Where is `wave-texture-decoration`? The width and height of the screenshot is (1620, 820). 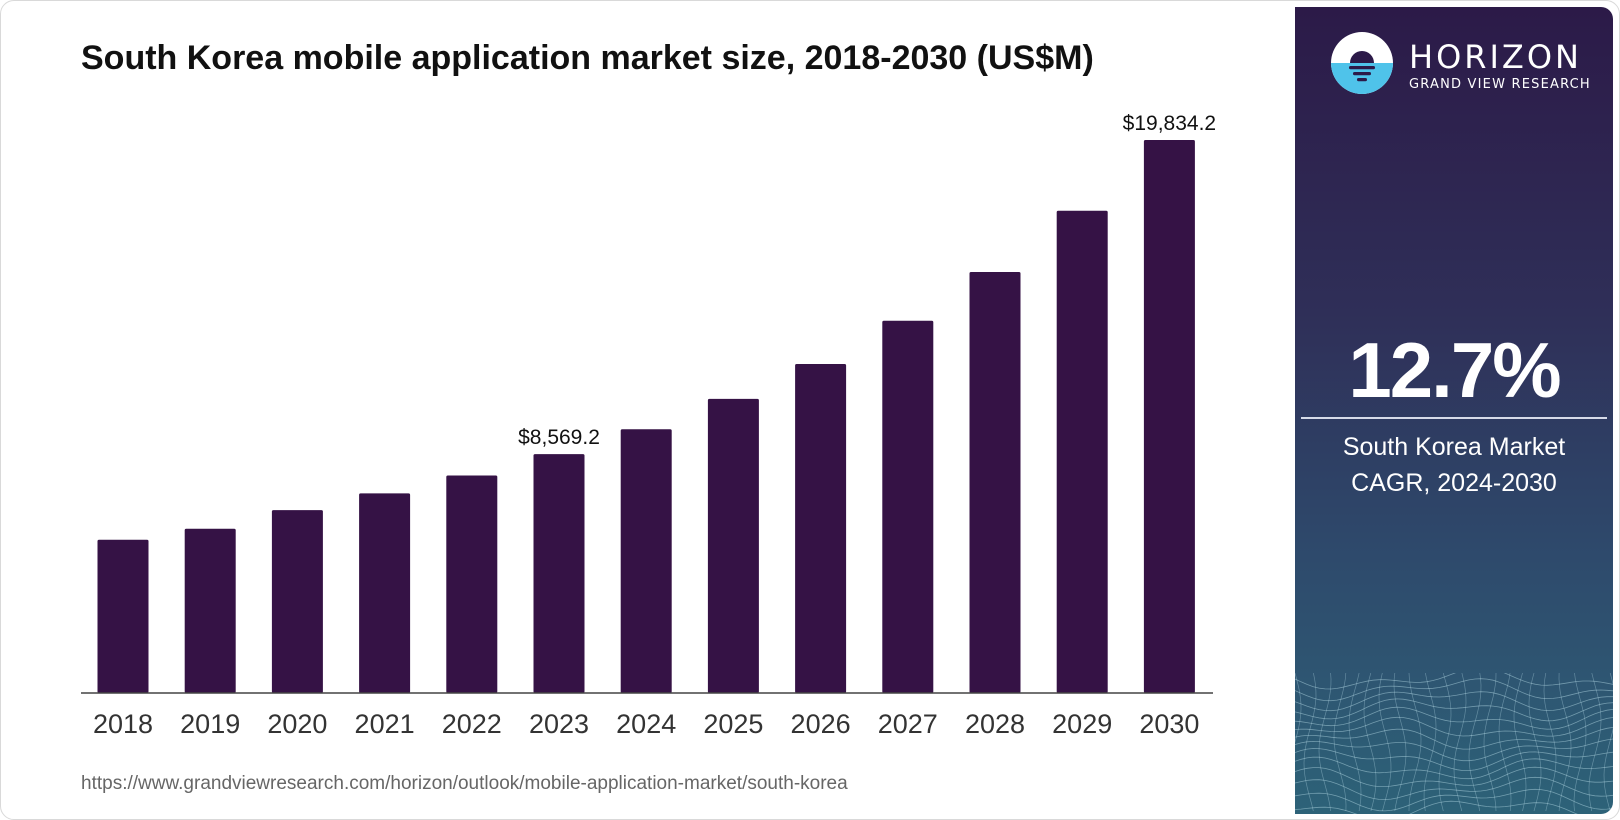
wave-texture-decoration is located at coordinates (1454, 743).